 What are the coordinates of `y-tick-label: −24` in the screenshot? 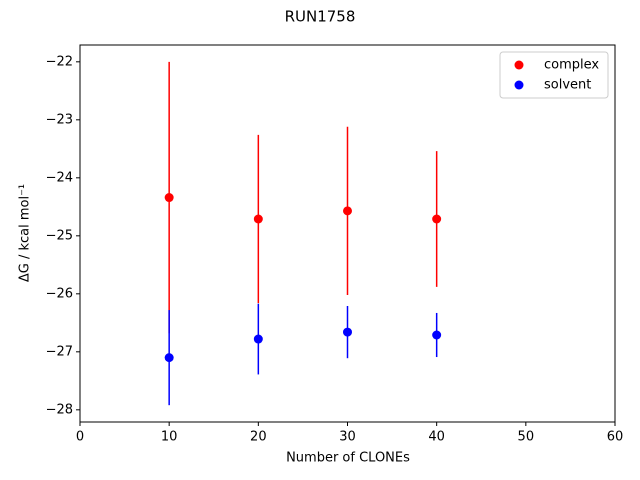 It's located at (59, 177).